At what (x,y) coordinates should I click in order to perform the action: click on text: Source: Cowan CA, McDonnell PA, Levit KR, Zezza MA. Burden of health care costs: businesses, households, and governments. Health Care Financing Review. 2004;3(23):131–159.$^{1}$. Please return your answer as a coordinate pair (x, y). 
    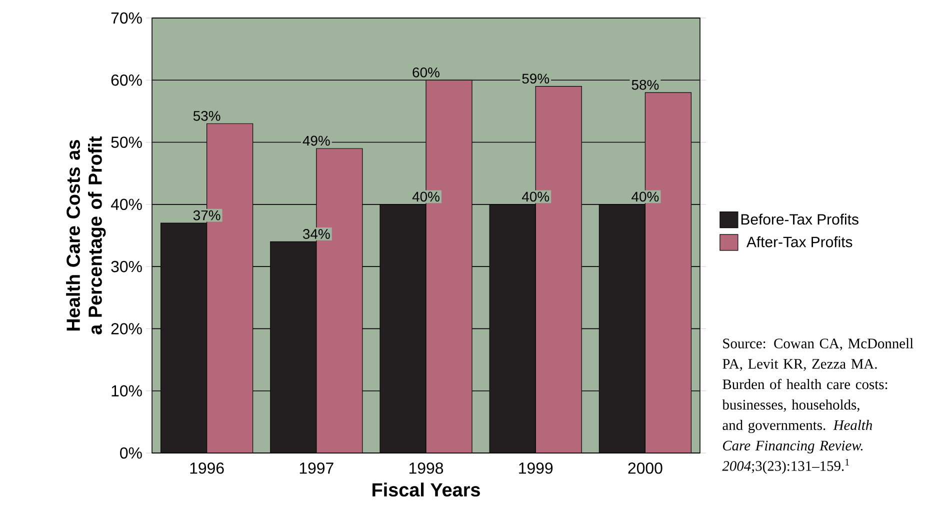
    Looking at the image, I should click on (818, 406).